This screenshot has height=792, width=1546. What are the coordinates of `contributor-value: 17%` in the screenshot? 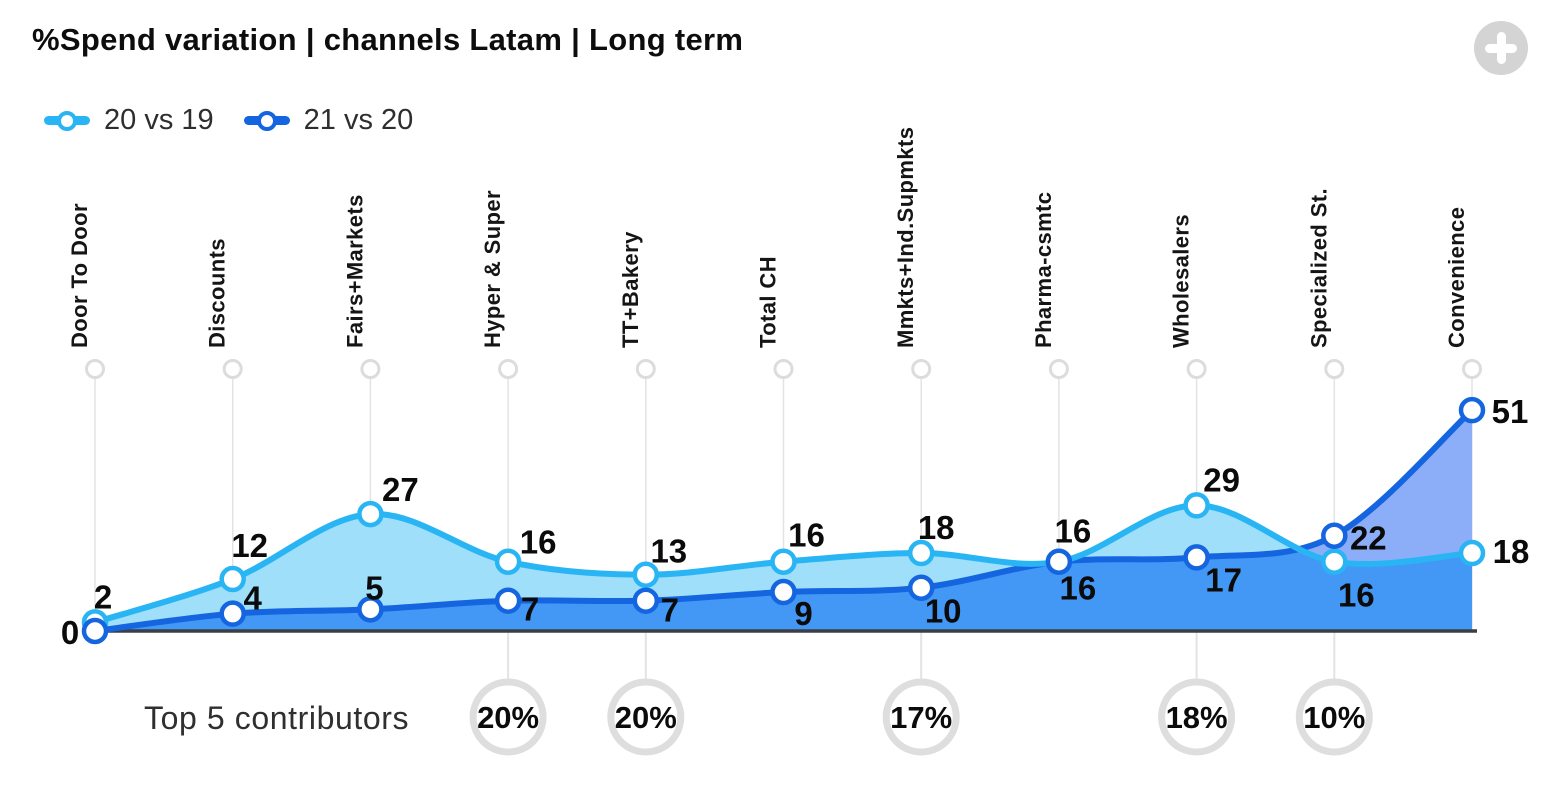 It's located at (921, 717).